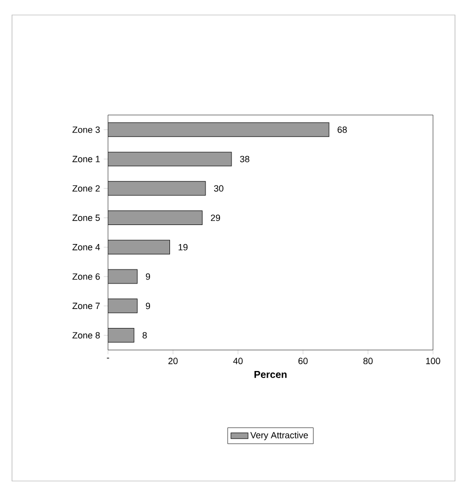  What do you see at coordinates (86, 159) in the screenshot?
I see `y-tick-label: Zone 1` at bounding box center [86, 159].